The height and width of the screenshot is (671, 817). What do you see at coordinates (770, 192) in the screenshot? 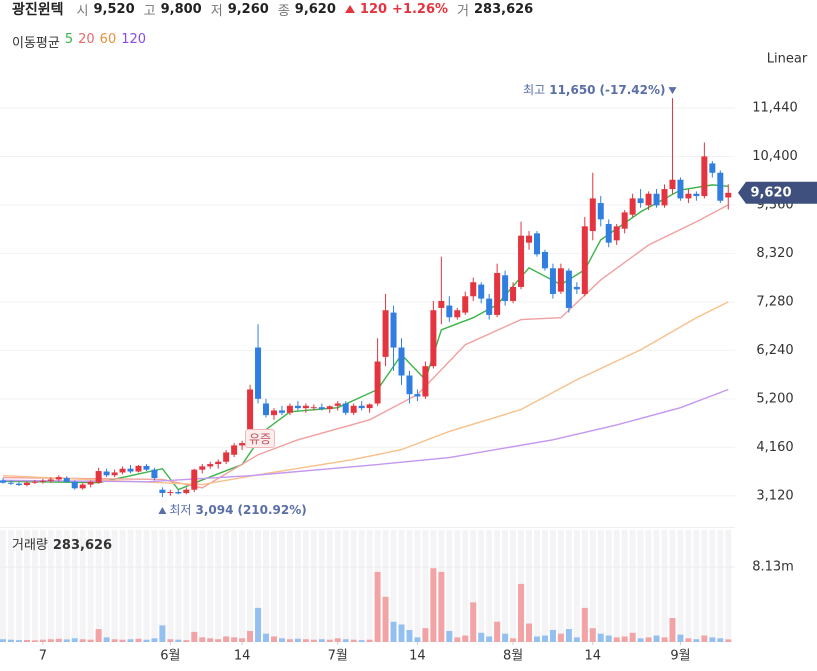
I see `last-price-label: 9,620` at bounding box center [770, 192].